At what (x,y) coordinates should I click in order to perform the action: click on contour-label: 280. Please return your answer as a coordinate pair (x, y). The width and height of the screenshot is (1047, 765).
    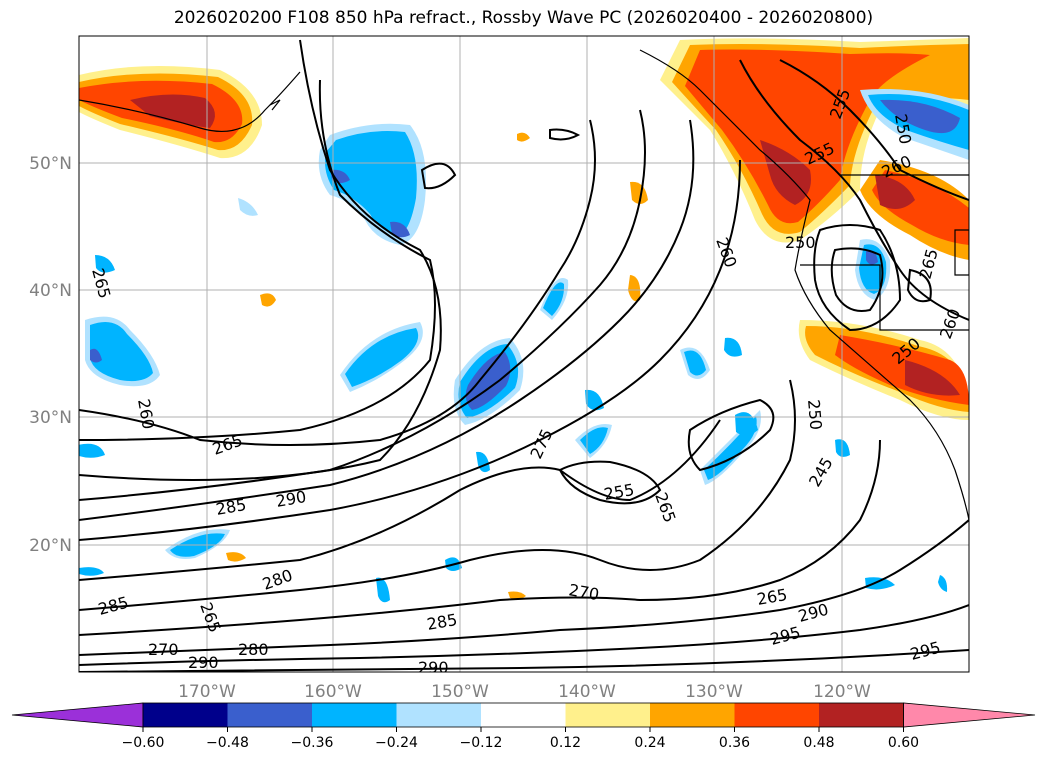
    Looking at the image, I should click on (253, 649).